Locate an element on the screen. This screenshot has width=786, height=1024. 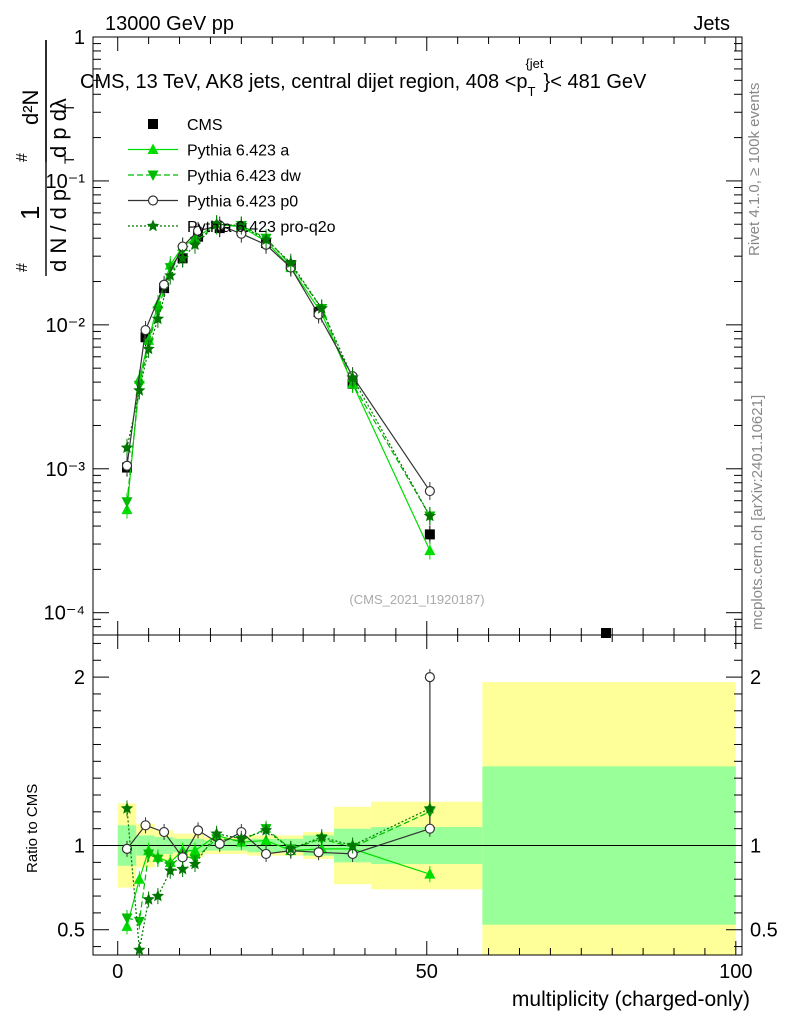
ratio-tick-label-right: 0.5 is located at coordinates (764, 931).